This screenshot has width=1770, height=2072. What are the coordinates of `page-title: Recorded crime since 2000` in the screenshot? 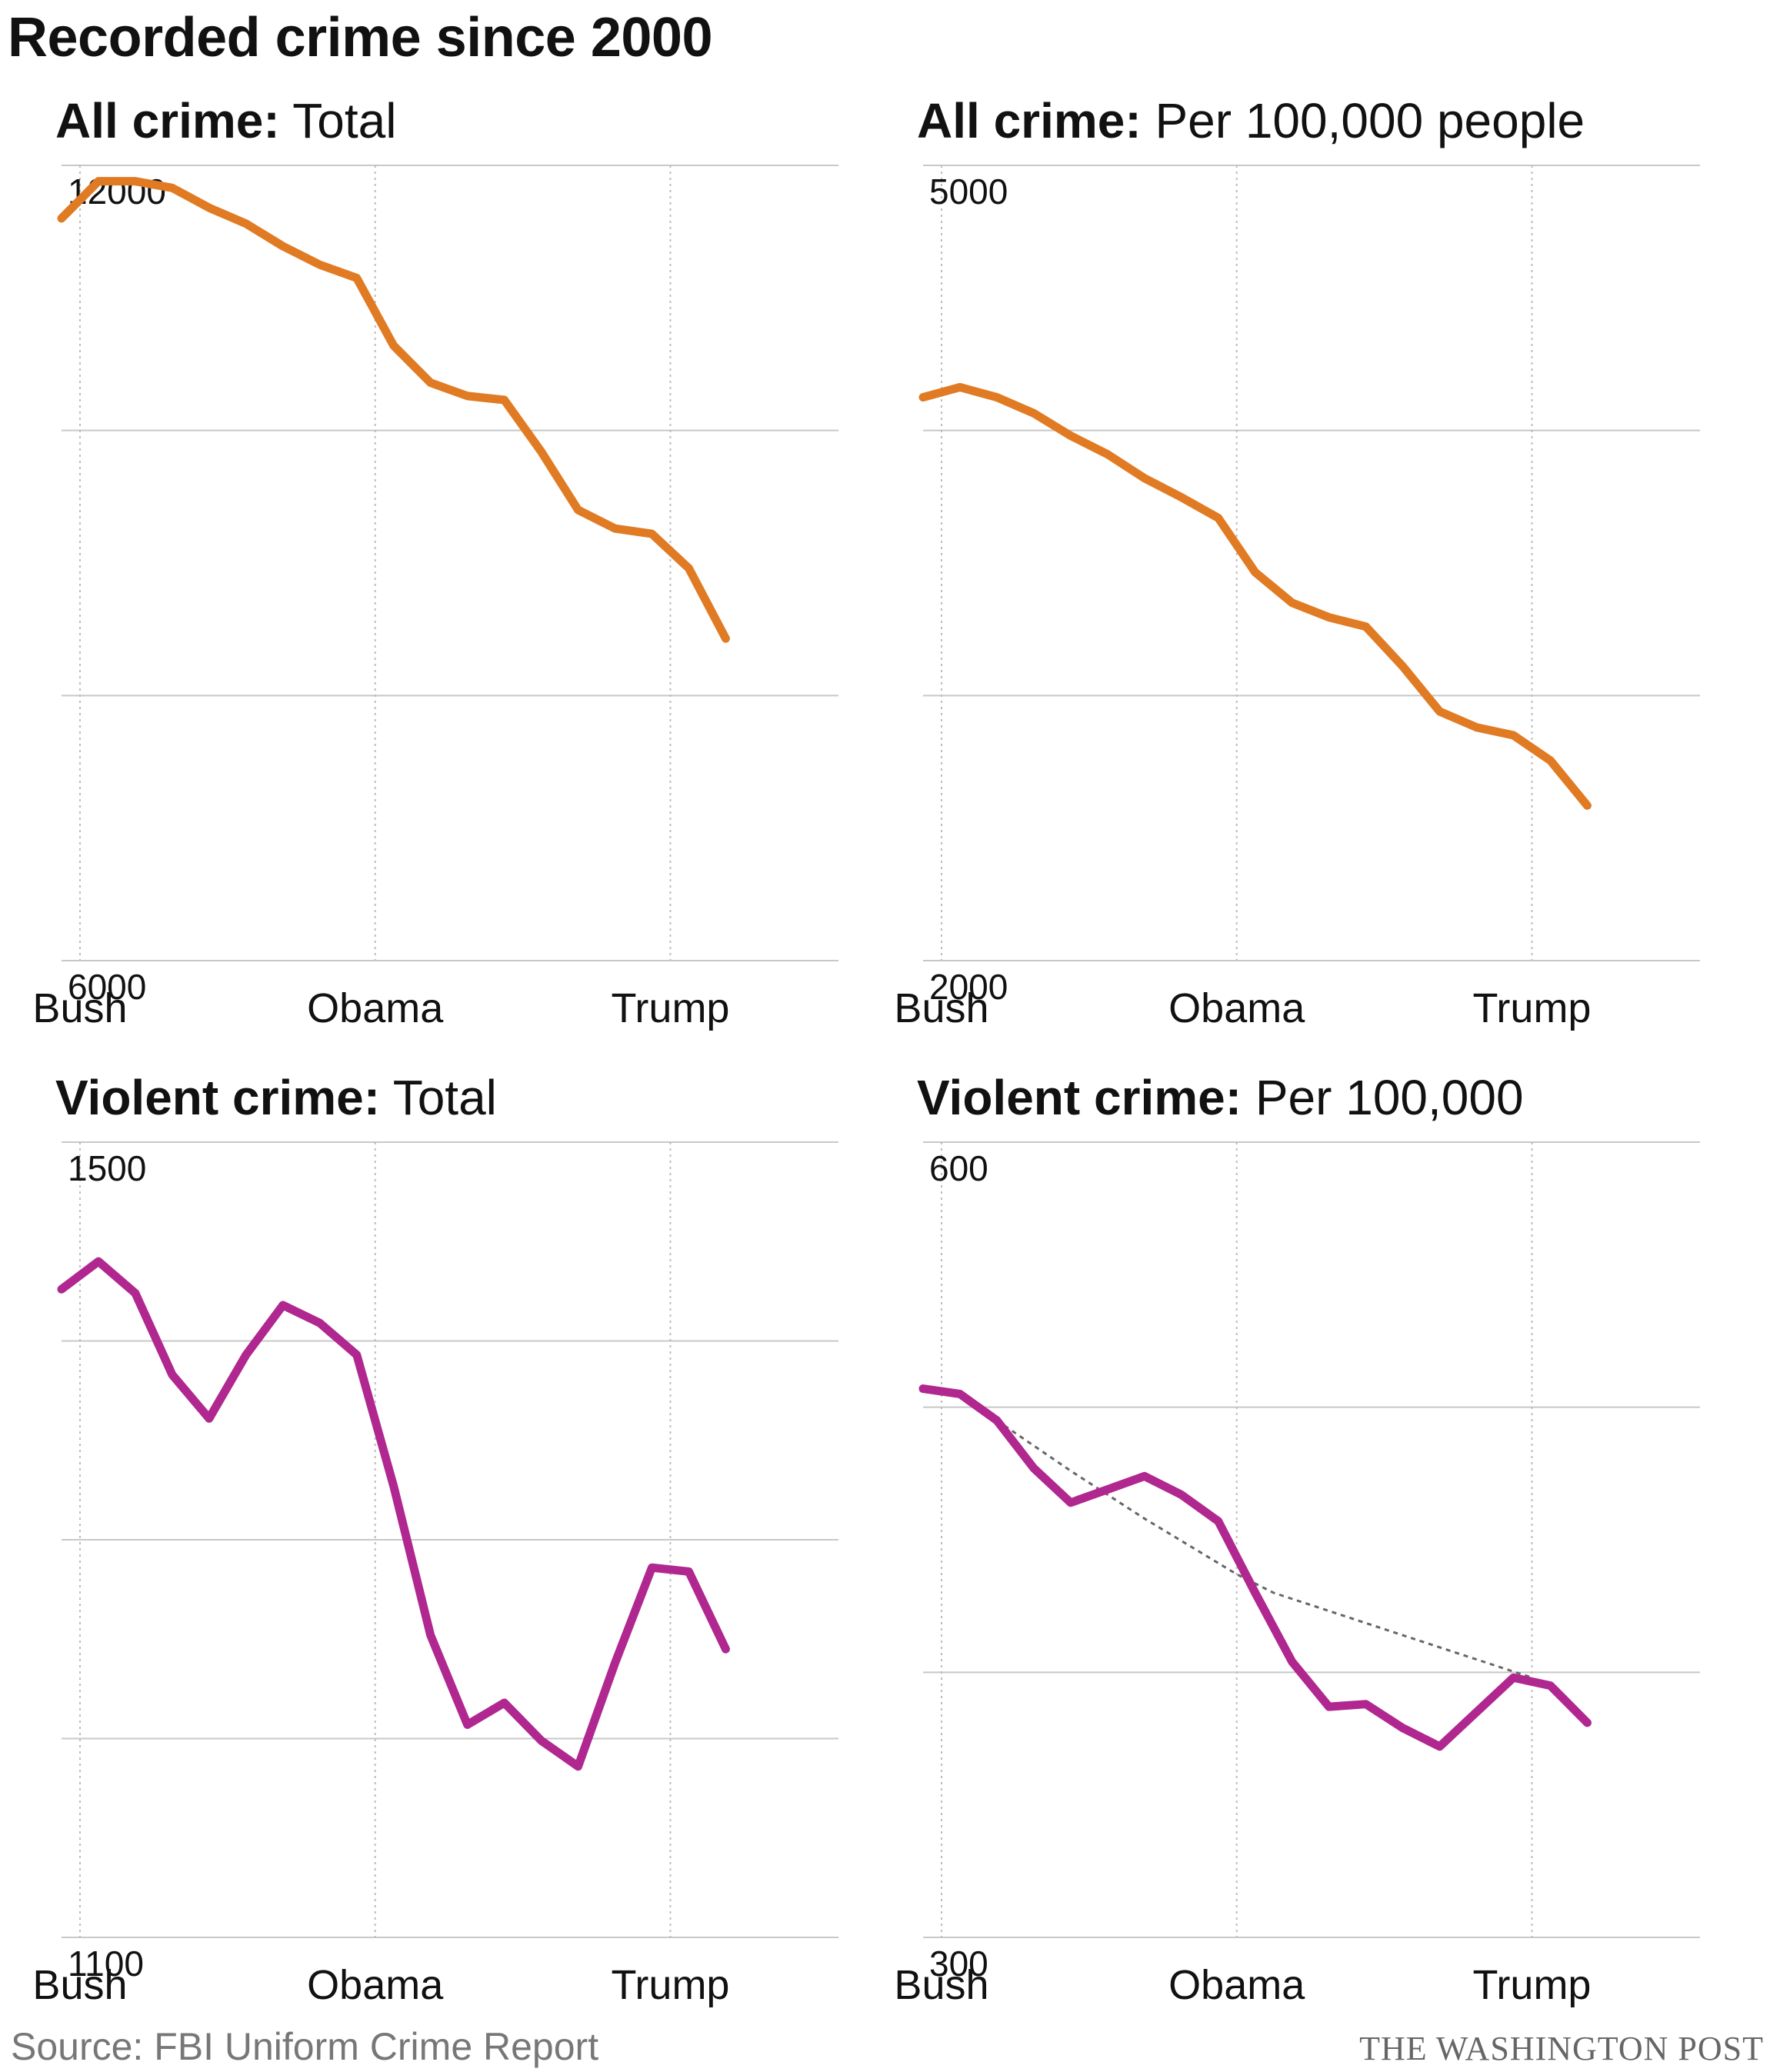 It's located at (361, 37).